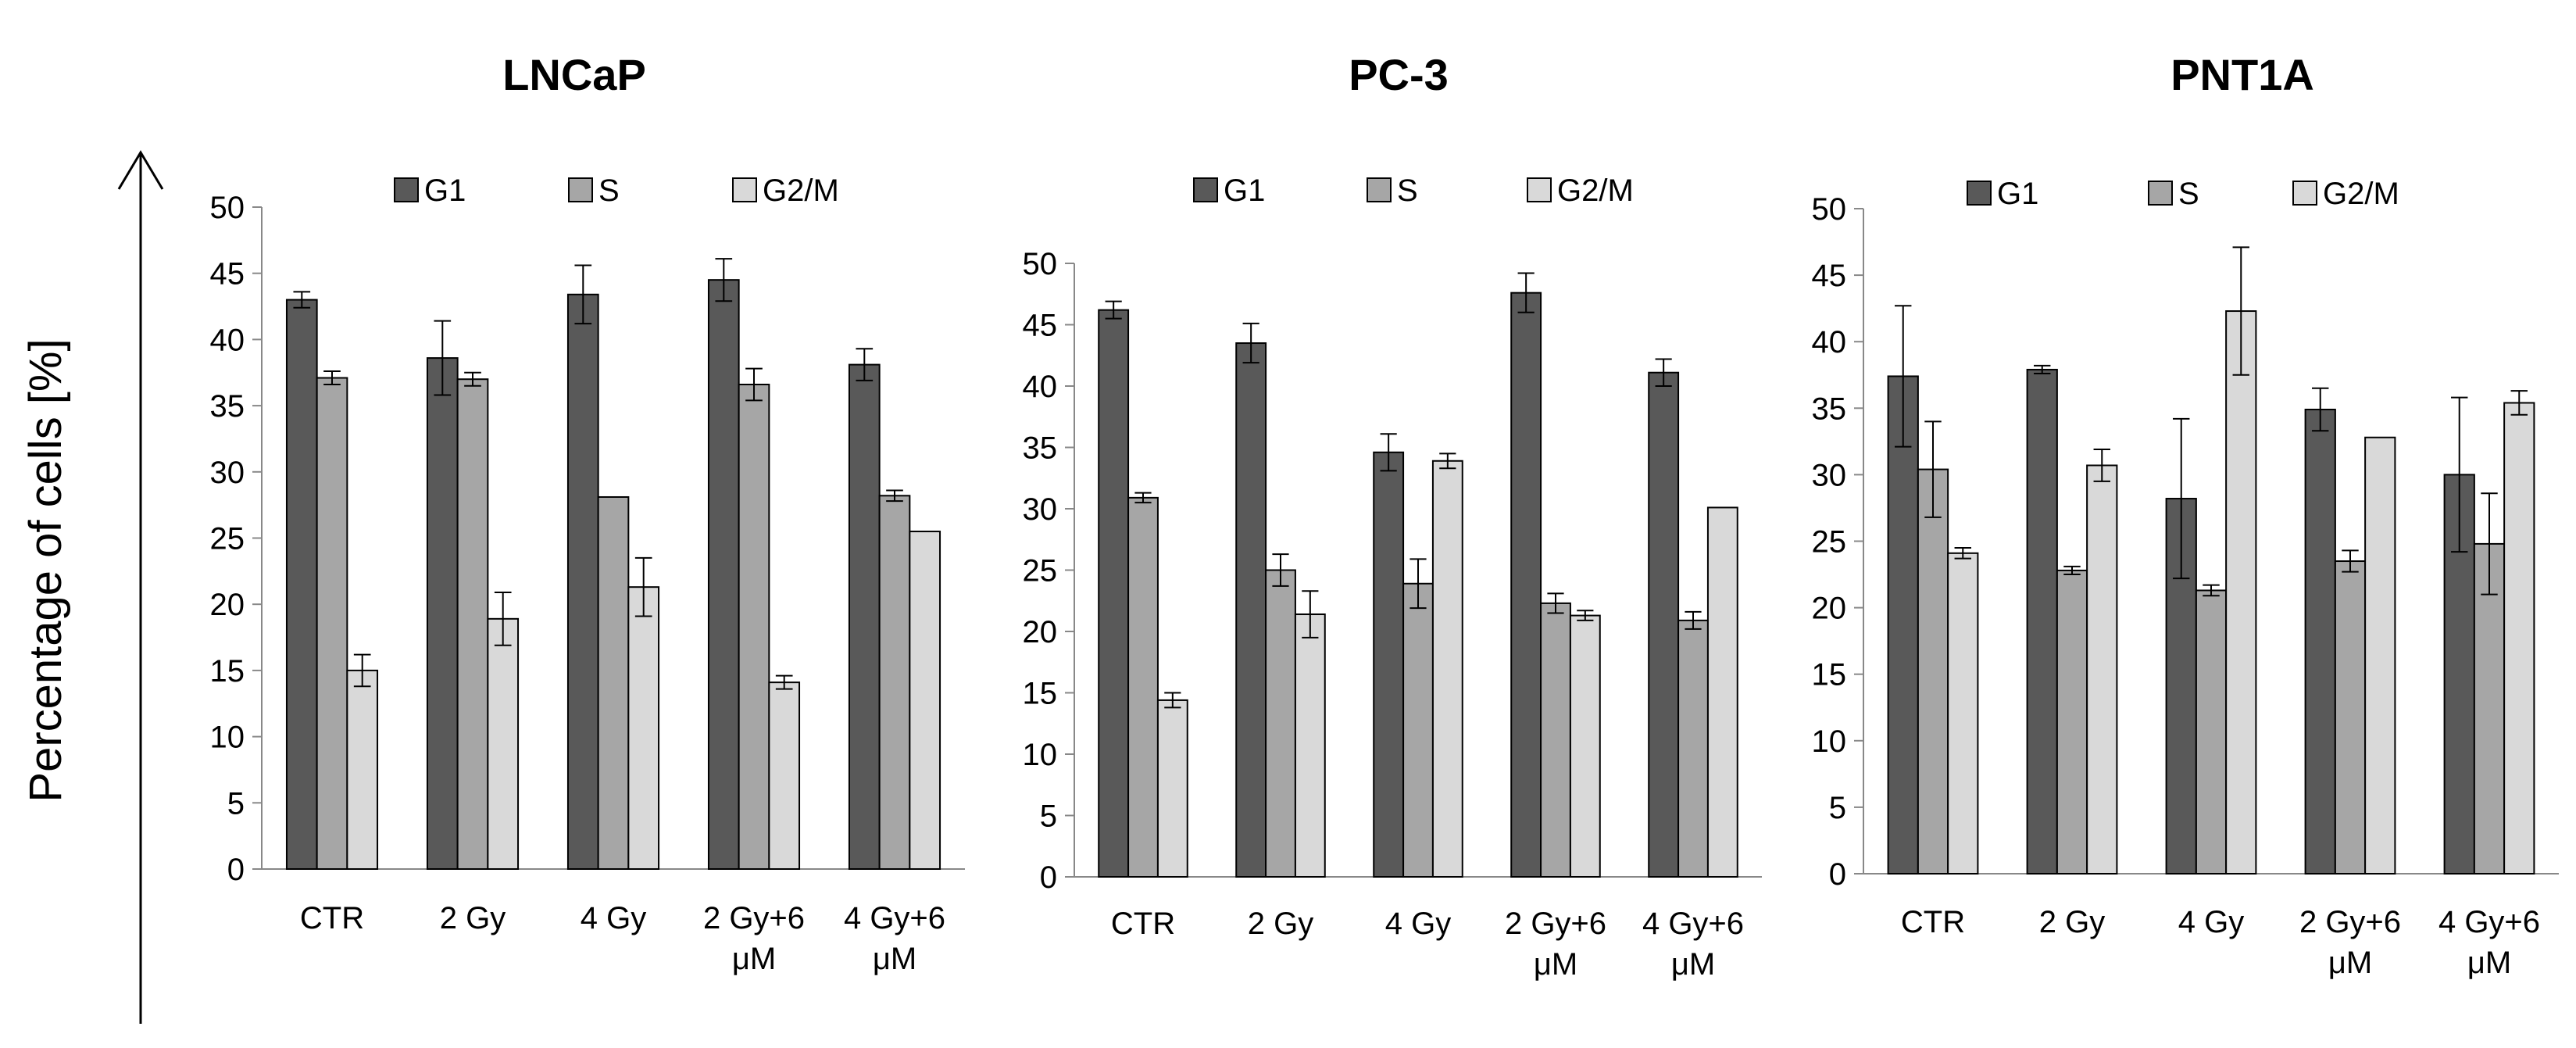 This screenshot has width=2576, height=1048. Describe the element at coordinates (2351, 717) in the screenshot. I see `bar-s-2-gy-6-um` at that location.